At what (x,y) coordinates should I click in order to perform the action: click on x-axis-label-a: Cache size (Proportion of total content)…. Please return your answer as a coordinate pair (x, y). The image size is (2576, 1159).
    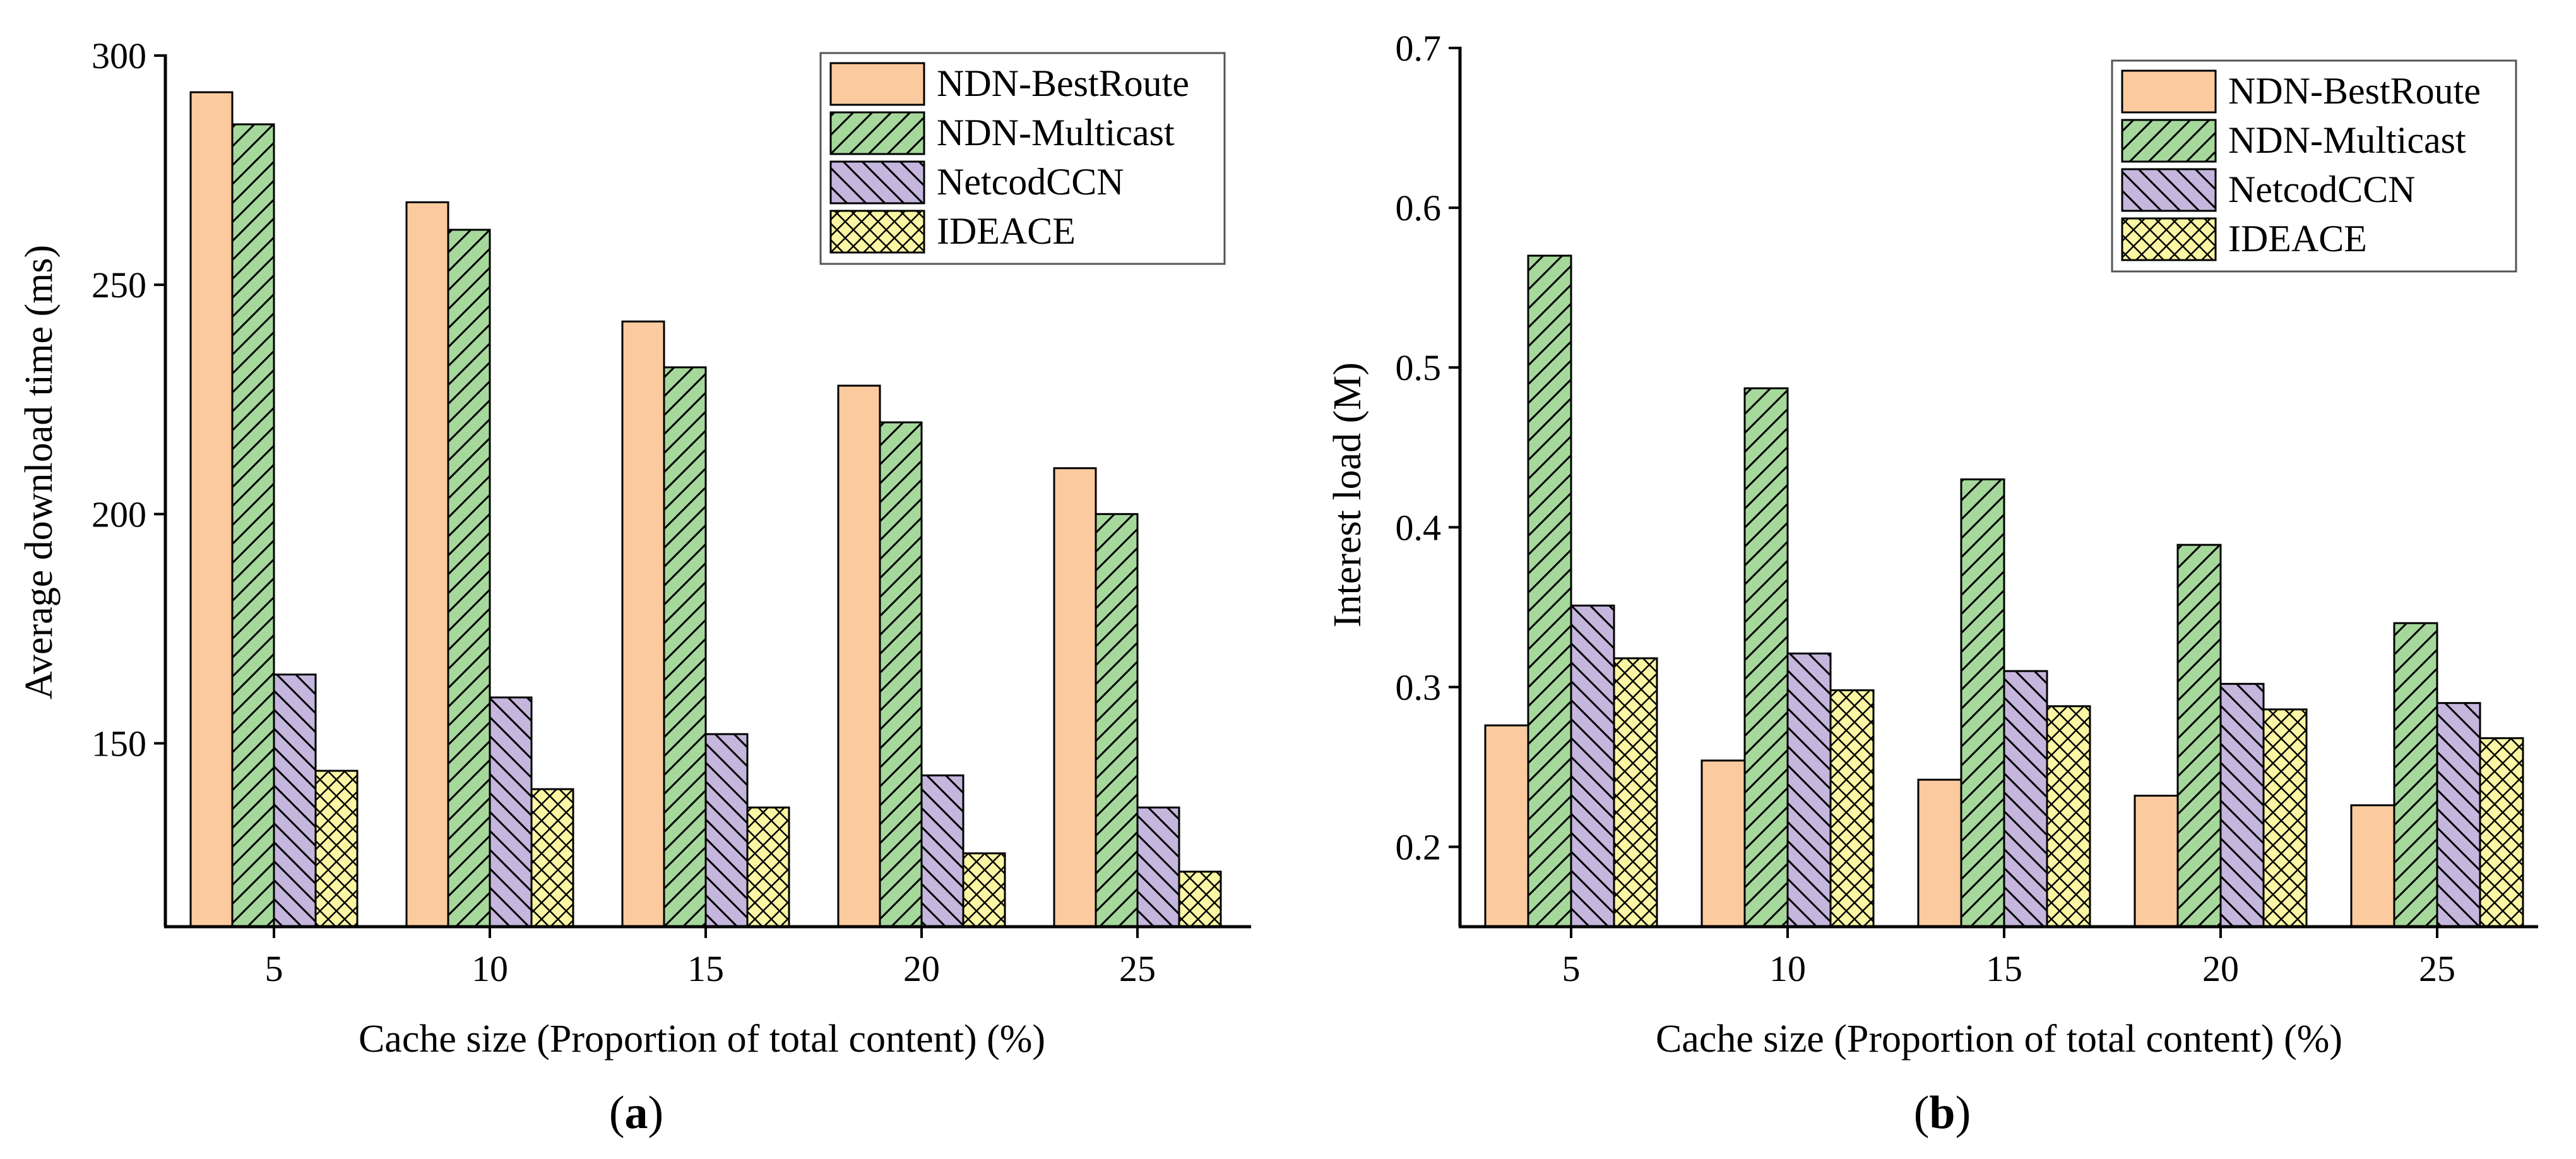
    Looking at the image, I should click on (702, 1039).